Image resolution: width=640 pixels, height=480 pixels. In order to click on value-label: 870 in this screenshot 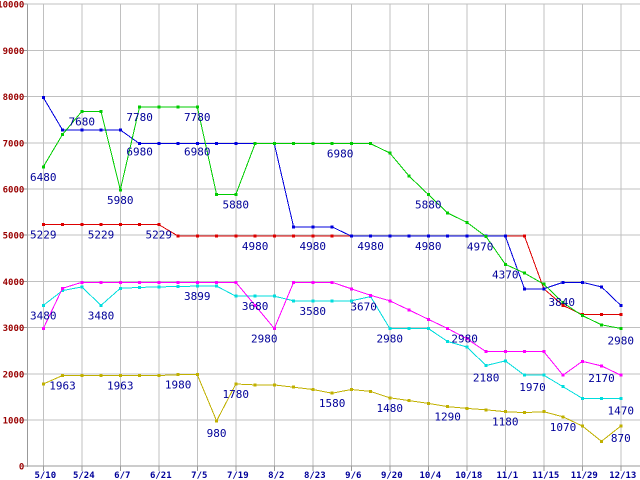, I will do `click(621, 438)`.